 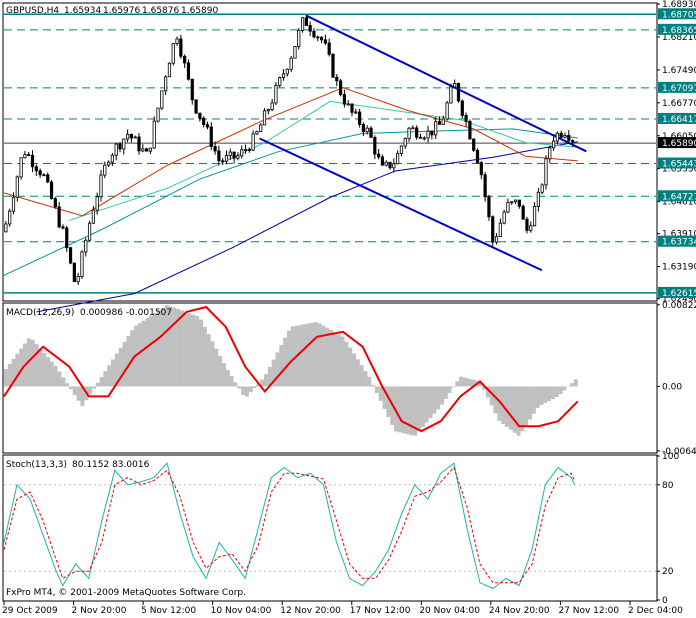 What do you see at coordinates (679, 306) in the screenshot?
I see `macd-axis-label: 0.008220` at bounding box center [679, 306].